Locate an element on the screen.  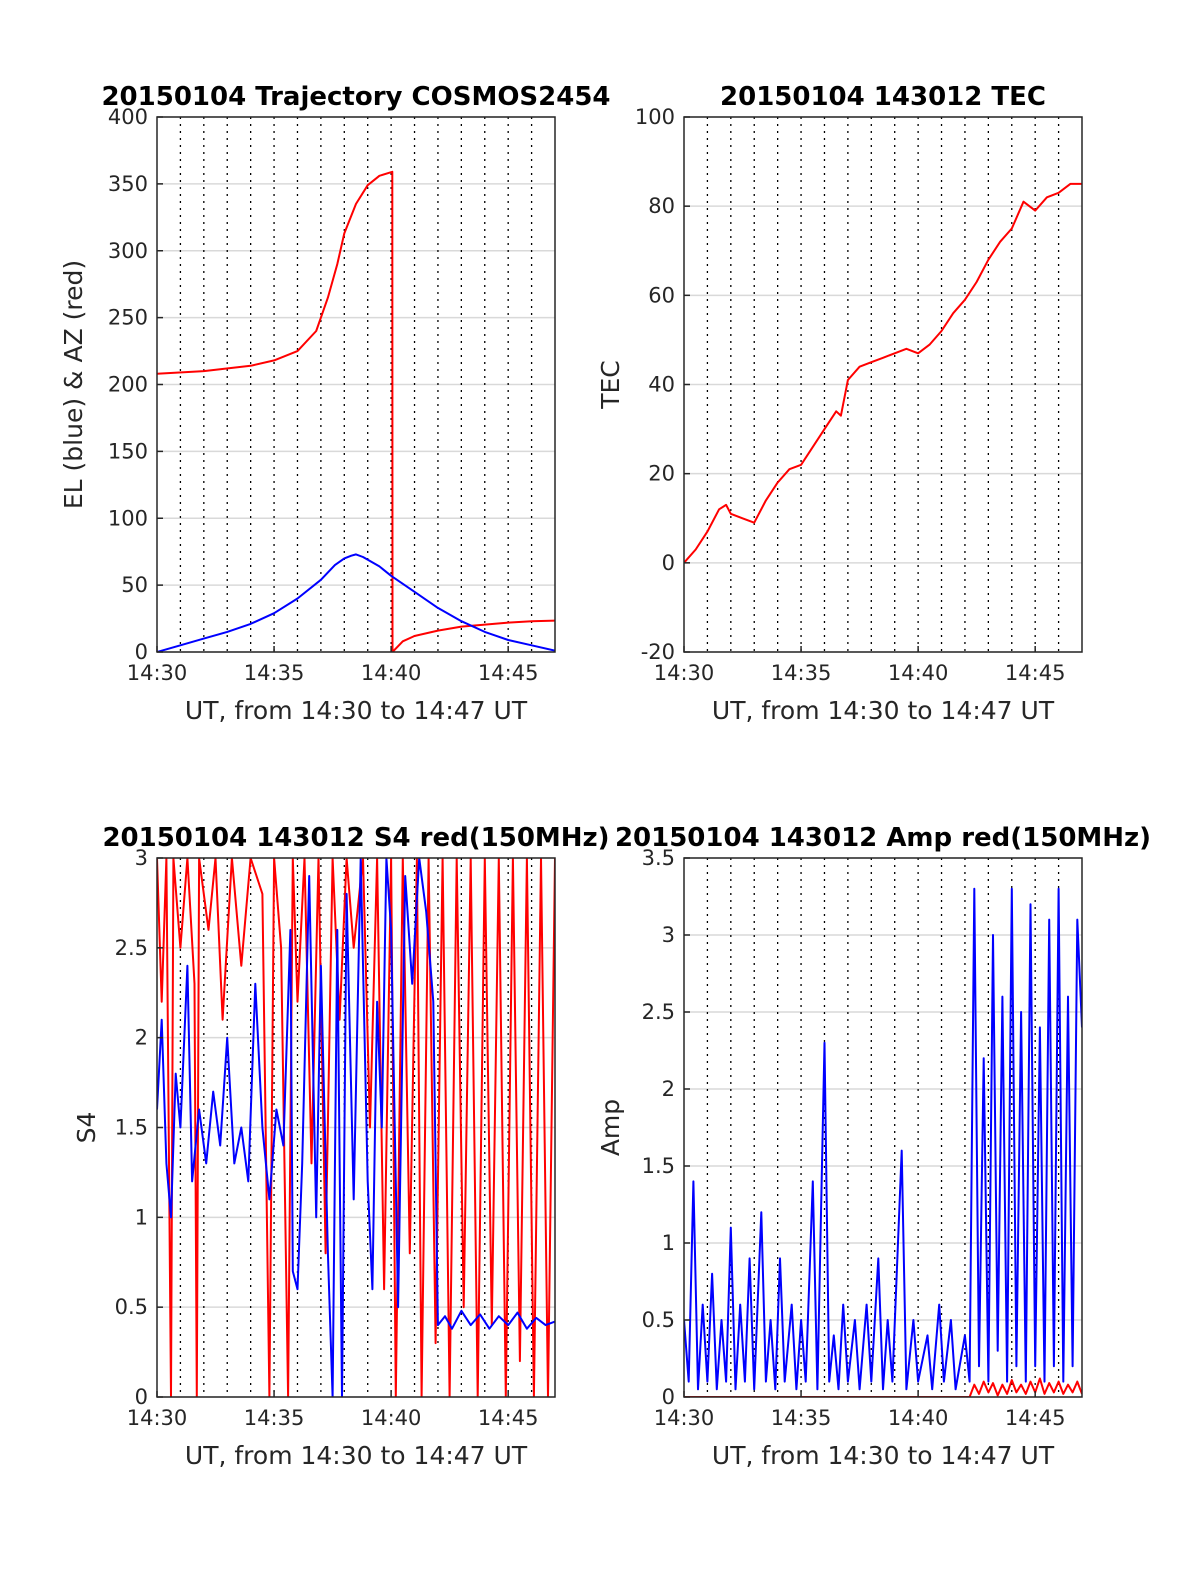
amp-y-tick-label: 1.5 is located at coordinates (658, 1166).